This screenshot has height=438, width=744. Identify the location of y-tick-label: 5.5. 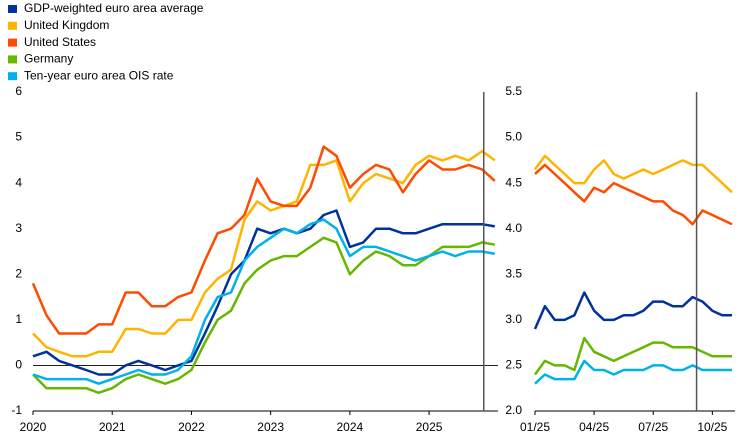
(513, 91).